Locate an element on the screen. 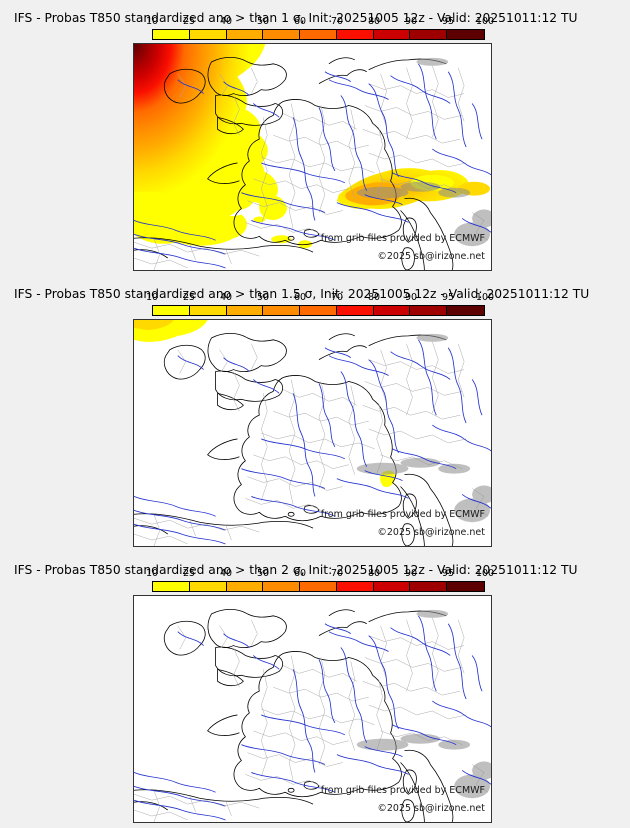 The width and height of the screenshot is (630, 828). coastlines is located at coordinates (294, 163).